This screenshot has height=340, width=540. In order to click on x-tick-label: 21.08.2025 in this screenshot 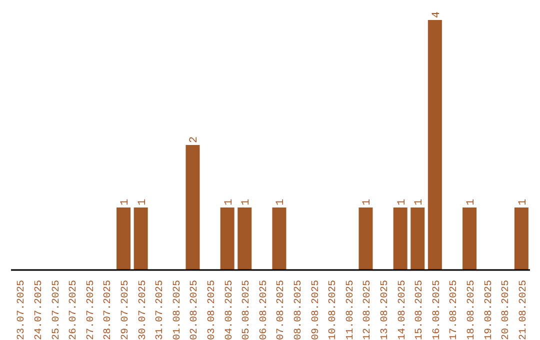, I will do `click(524, 310)`.